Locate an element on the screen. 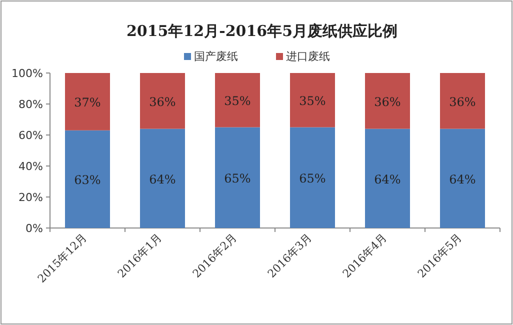 The width and height of the screenshot is (513, 325). y-tick-label: 60% is located at coordinates (30, 135).